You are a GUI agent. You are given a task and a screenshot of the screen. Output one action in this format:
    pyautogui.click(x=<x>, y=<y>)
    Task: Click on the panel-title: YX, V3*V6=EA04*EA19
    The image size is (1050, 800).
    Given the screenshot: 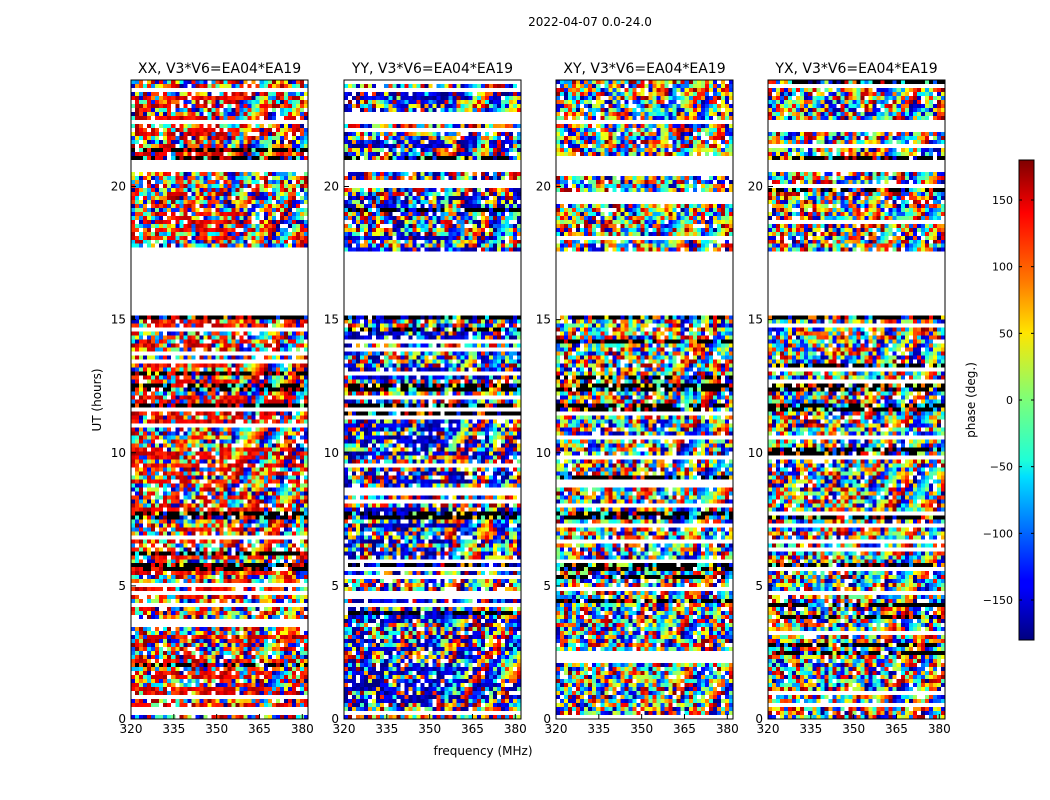 What is the action you would take?
    pyautogui.click(x=855, y=69)
    